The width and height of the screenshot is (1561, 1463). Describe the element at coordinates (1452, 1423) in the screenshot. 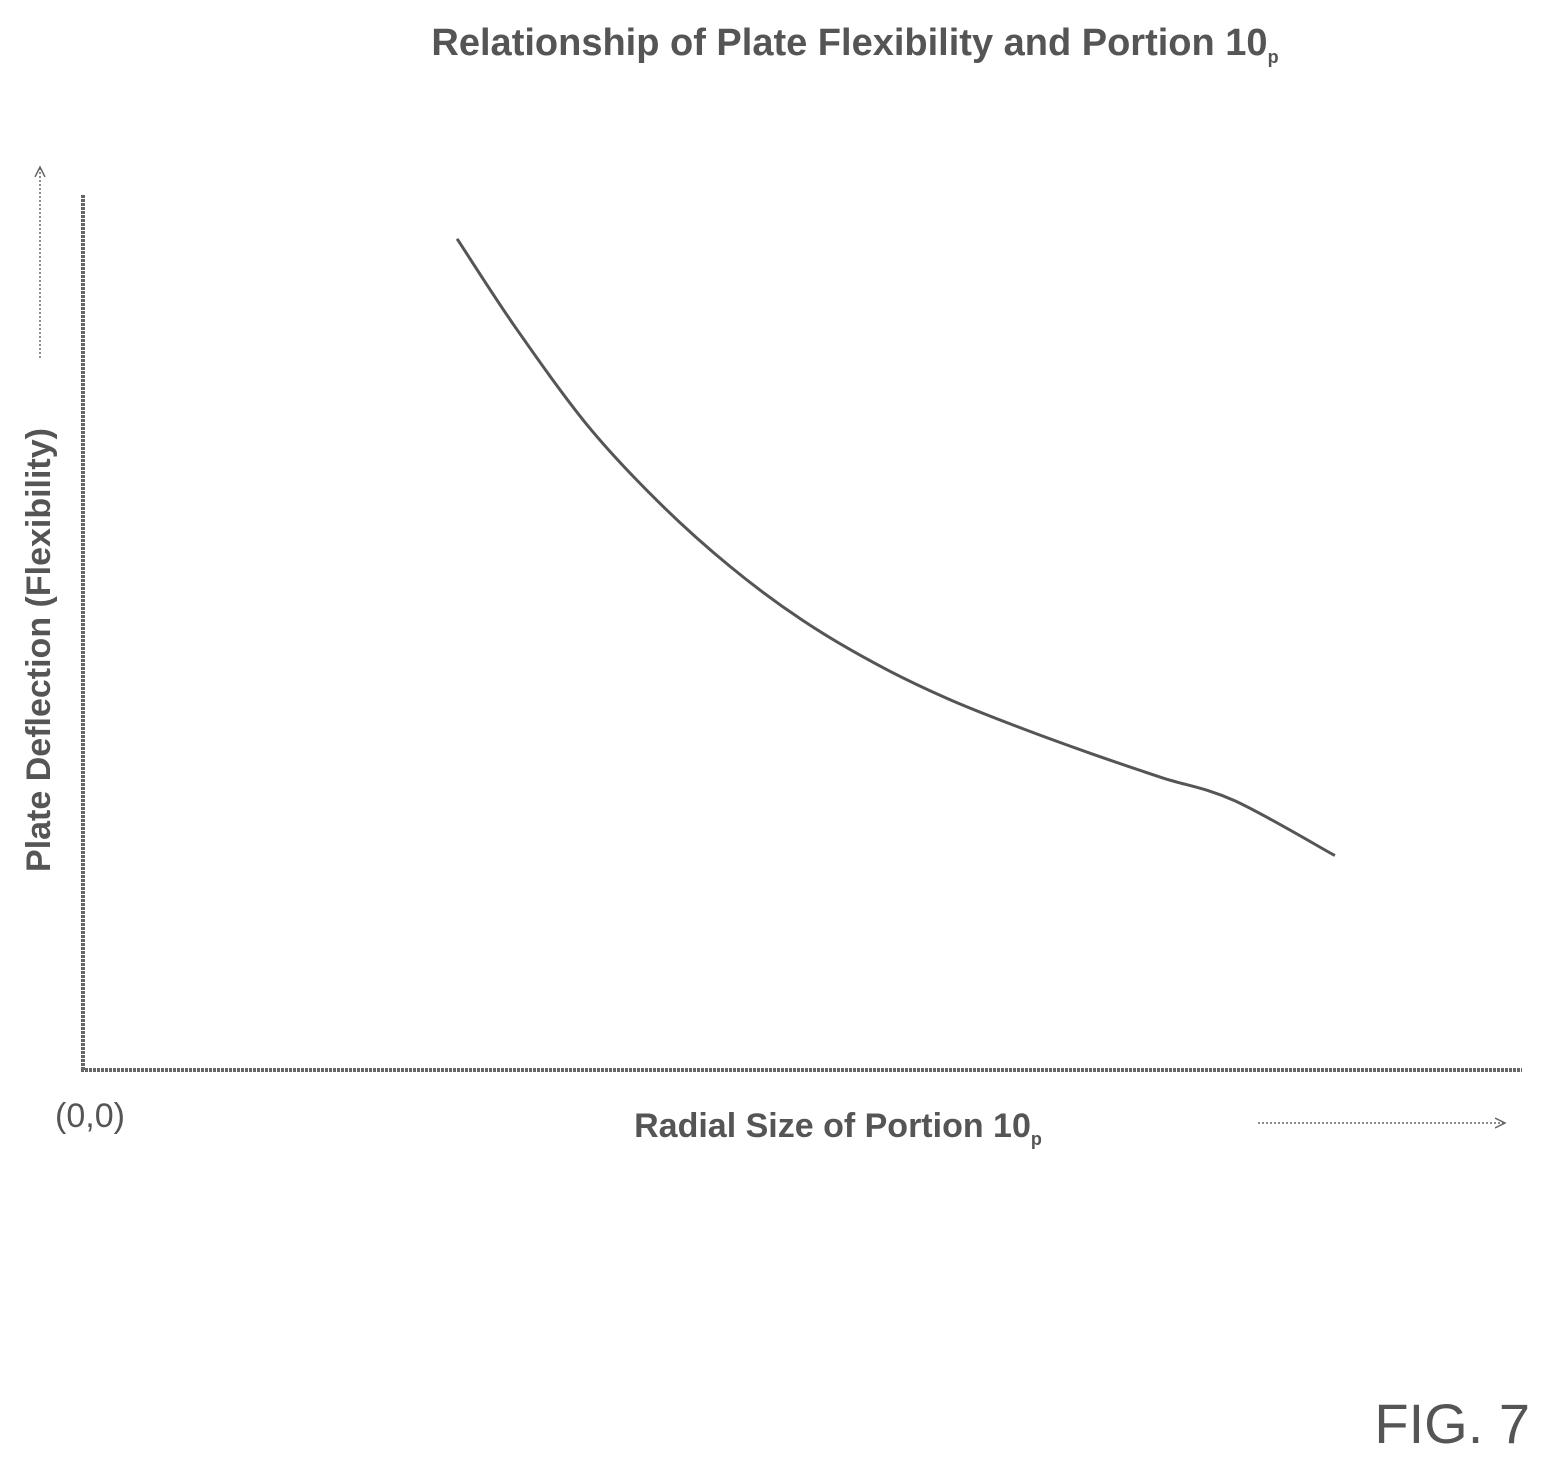

I see `figure-label: FIG. 7` at that location.